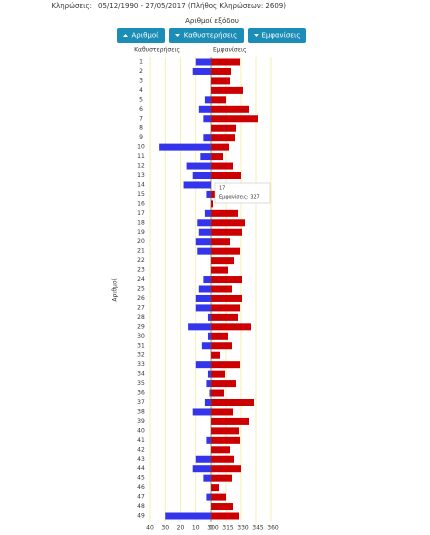  I want to click on y-tick-label: 48, so click(141, 506).